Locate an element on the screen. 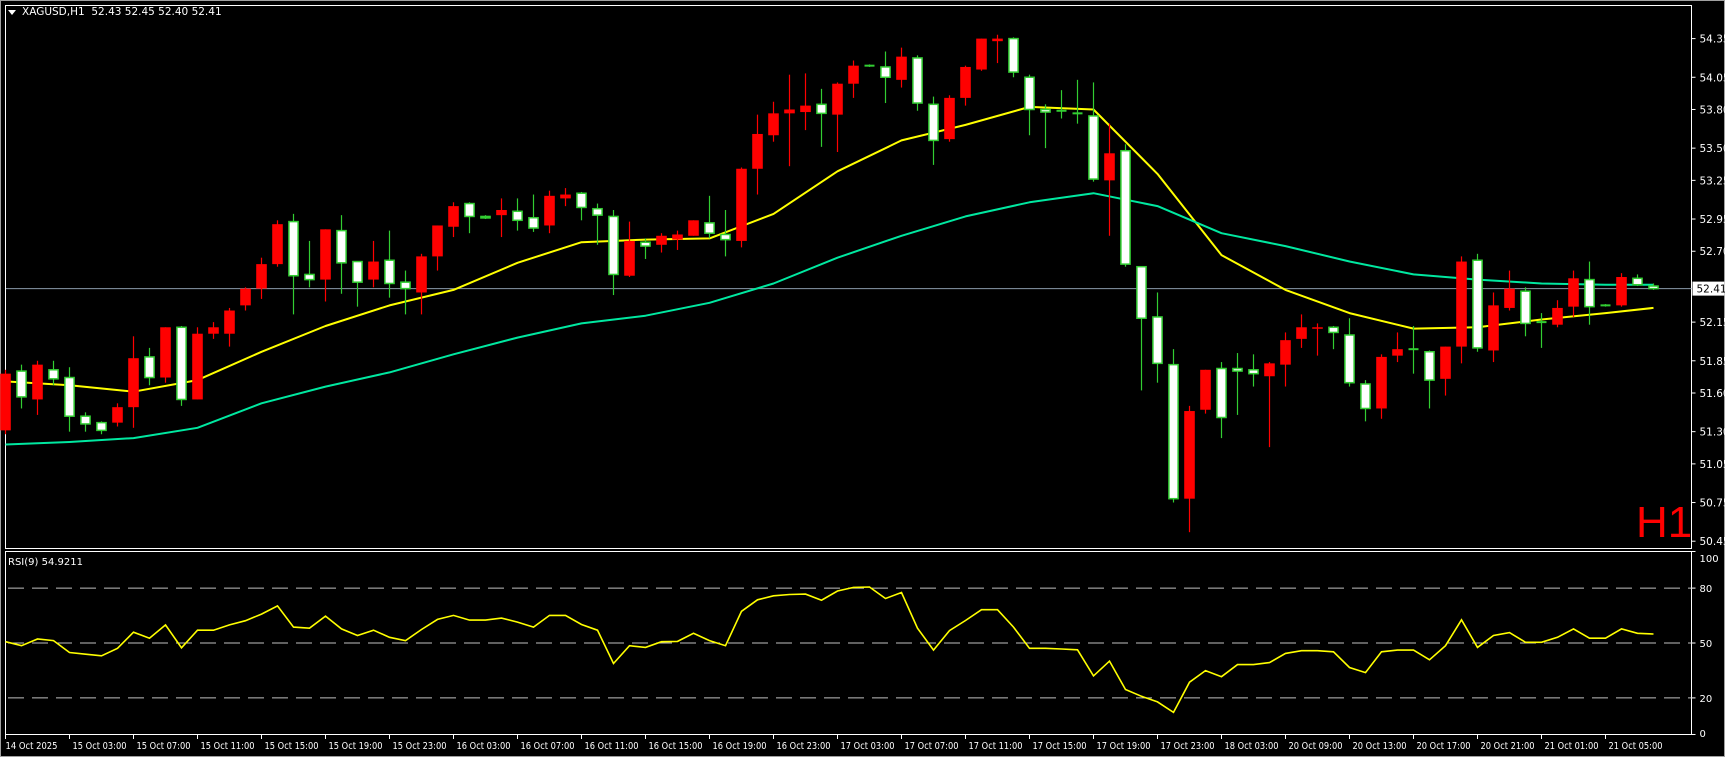 The image size is (1725, 757). price-tick-label: 53.50 is located at coordinates (1712, 149).